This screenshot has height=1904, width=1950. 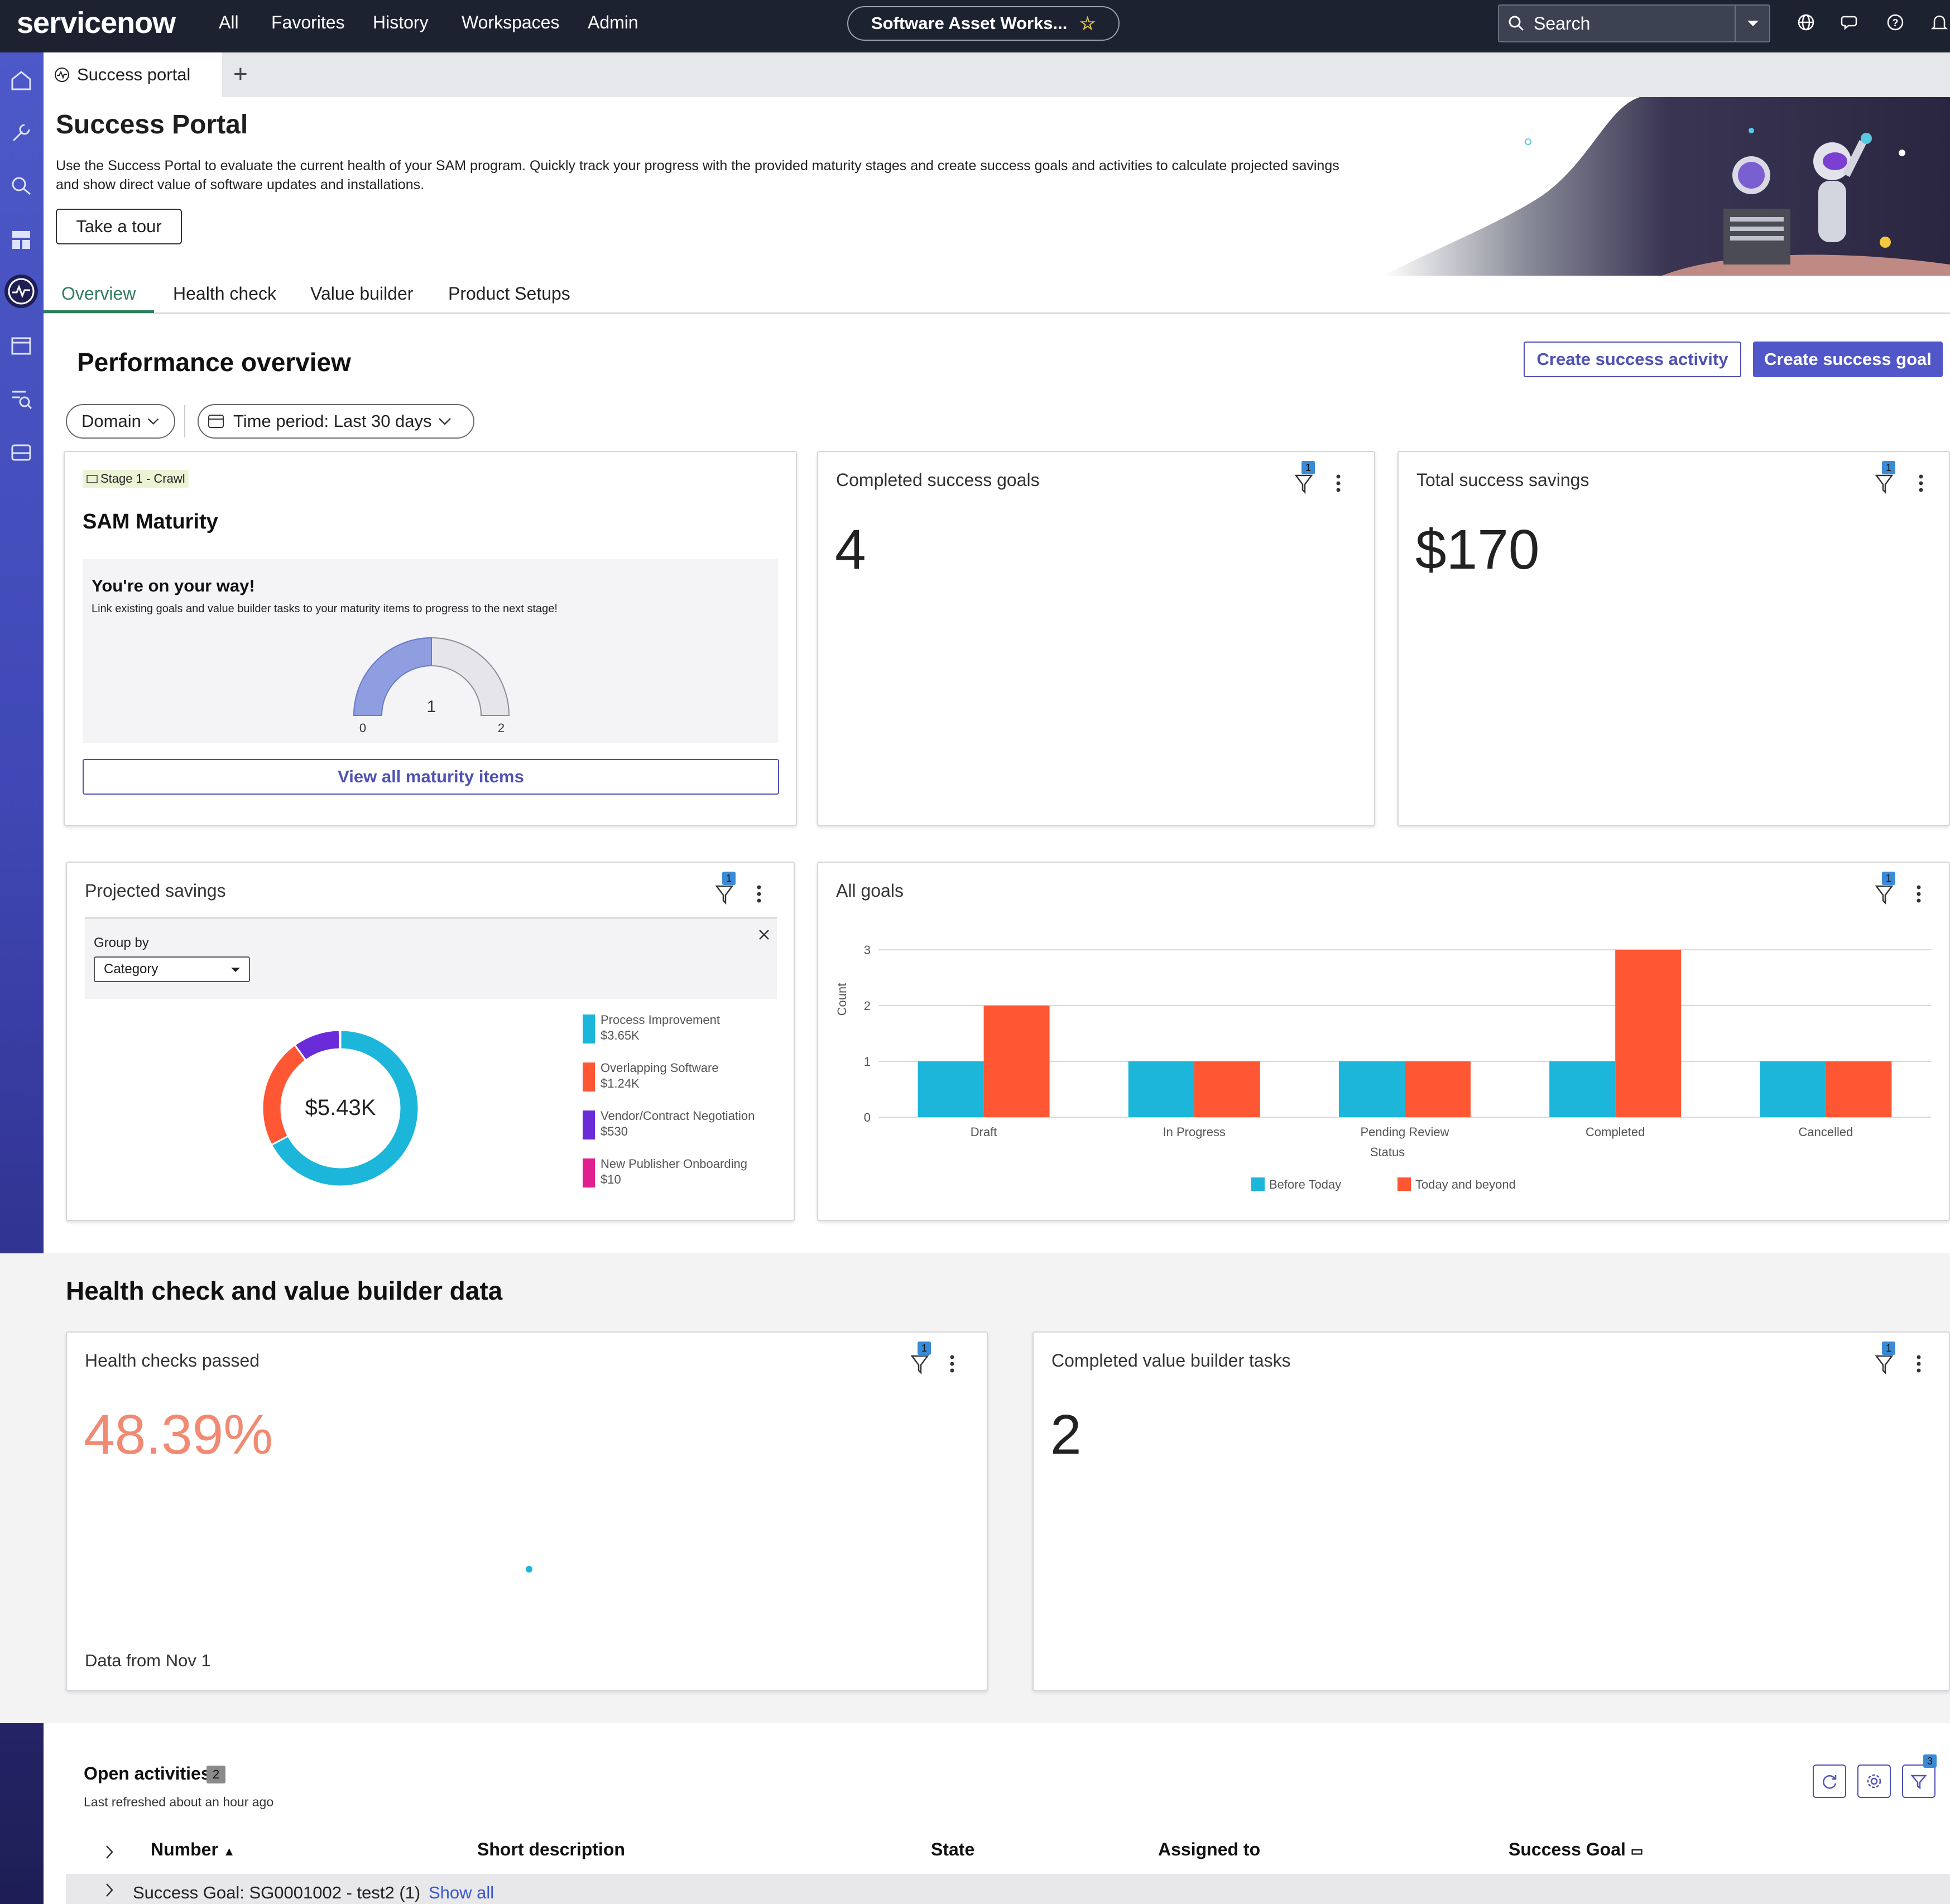 What do you see at coordinates (1874, 1781) in the screenshot?
I see `settings-button` at bounding box center [1874, 1781].